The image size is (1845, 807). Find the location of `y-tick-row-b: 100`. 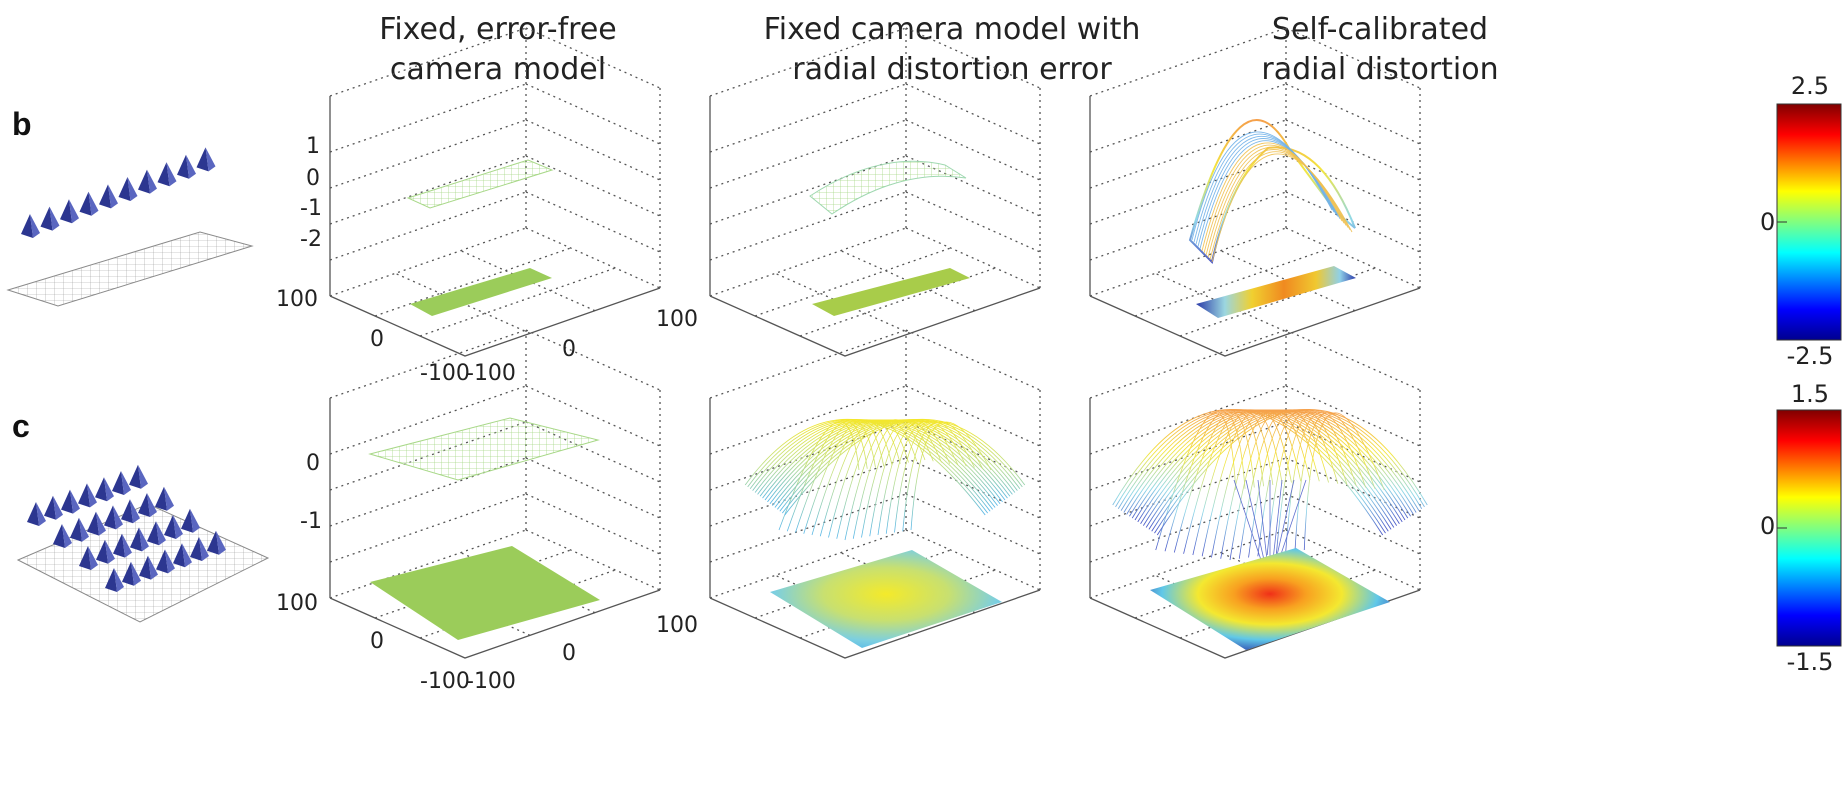

y-tick-row-b: 100 is located at coordinates (297, 299).